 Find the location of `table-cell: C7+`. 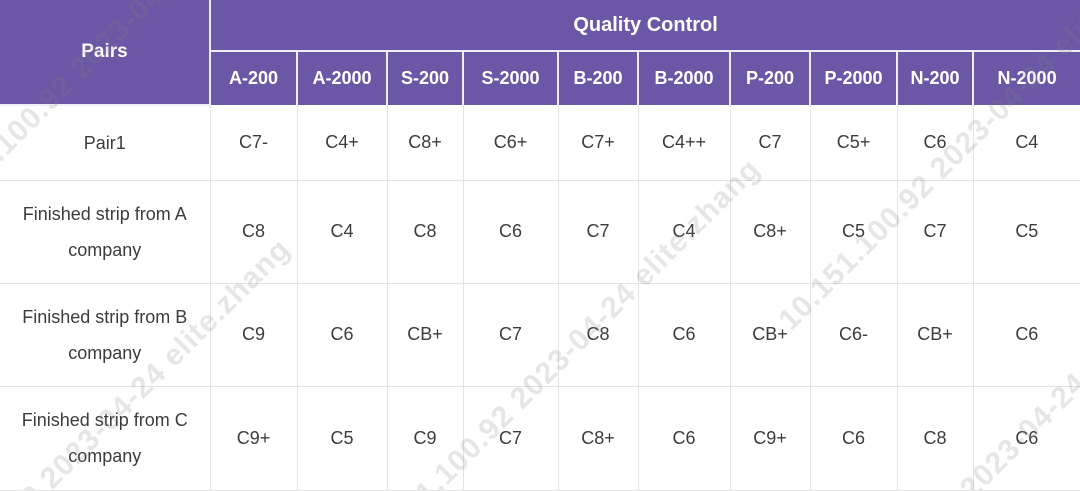

table-cell: C7+ is located at coordinates (598, 143).